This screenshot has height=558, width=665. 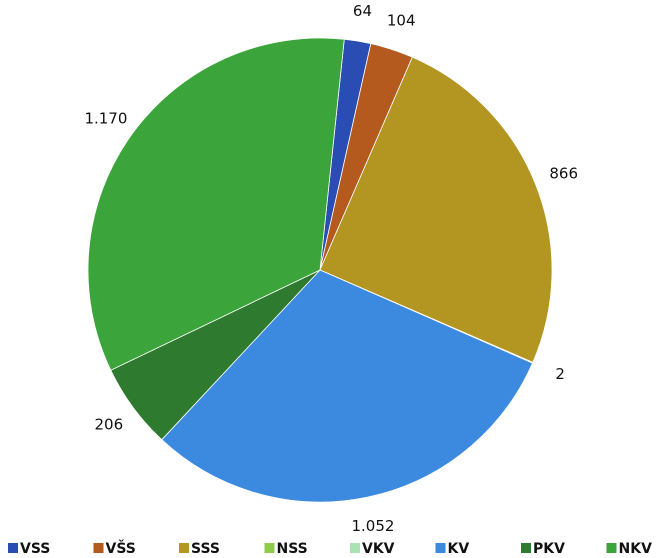 I want to click on data-label: 1.170, so click(x=105, y=118).